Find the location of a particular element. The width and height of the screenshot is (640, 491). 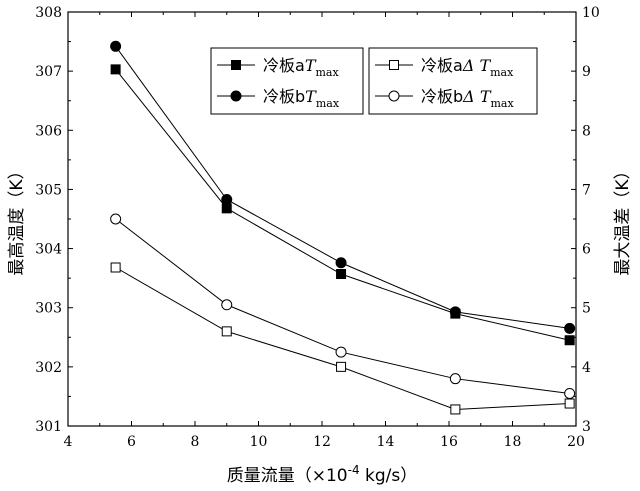

y-right-tick-label: 5 is located at coordinates (586, 309).